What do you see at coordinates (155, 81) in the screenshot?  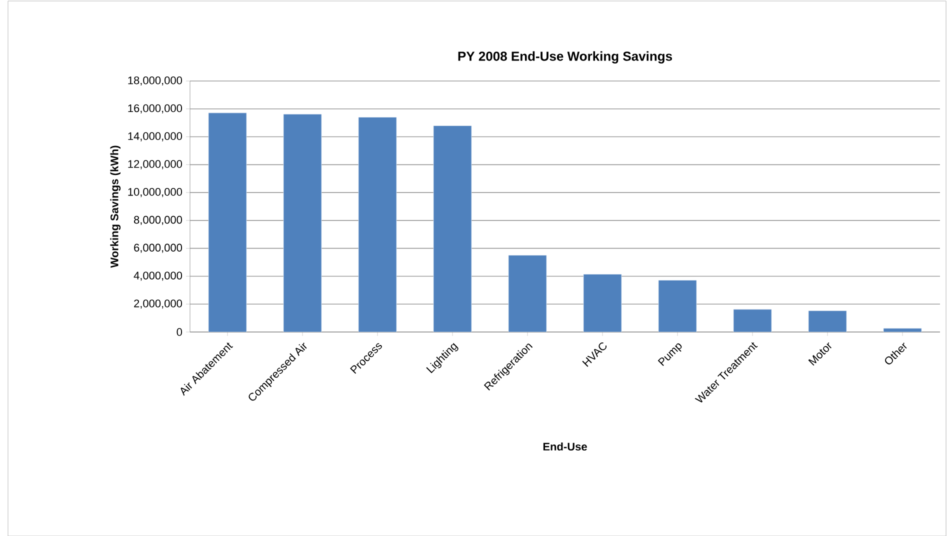 I see `y-tick-label: 18,000,000` at bounding box center [155, 81].